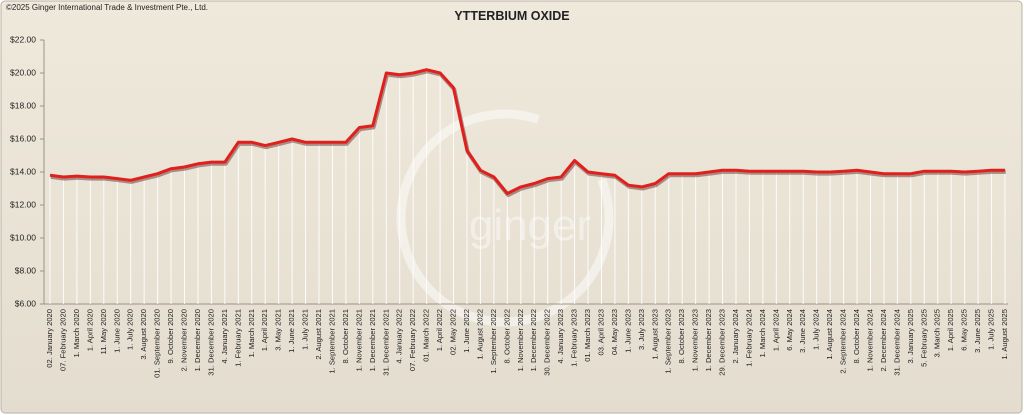  I want to click on x-tick-label: 4. January 2023, so click(560, 336).